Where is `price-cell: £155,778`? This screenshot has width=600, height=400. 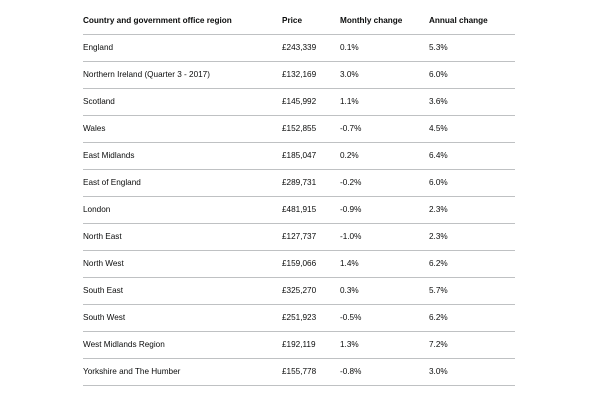 price-cell: £155,778 is located at coordinates (311, 372).